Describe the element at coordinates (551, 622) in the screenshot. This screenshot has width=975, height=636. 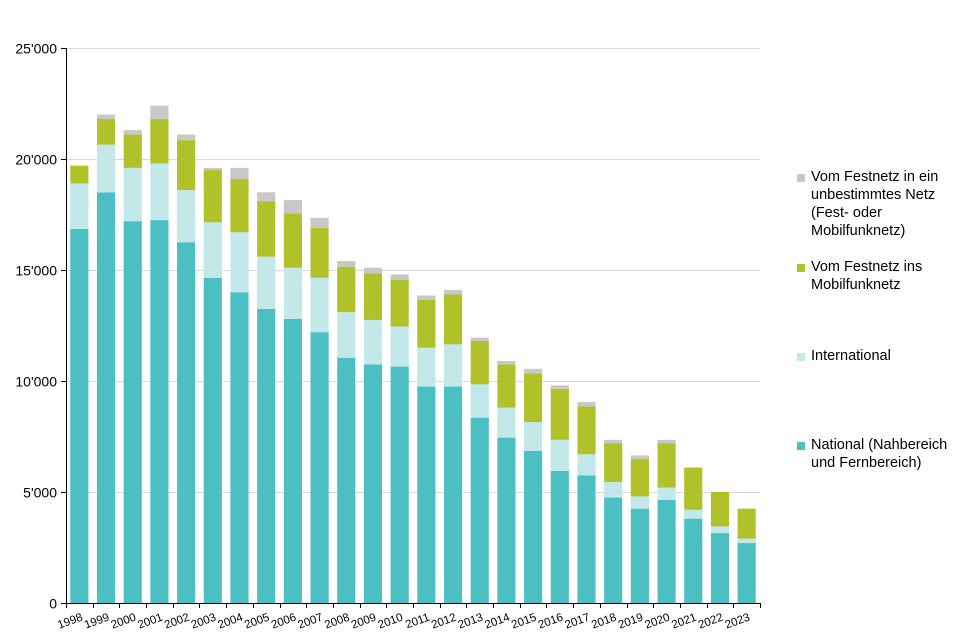
I see `x-tick-label: 2016` at that location.